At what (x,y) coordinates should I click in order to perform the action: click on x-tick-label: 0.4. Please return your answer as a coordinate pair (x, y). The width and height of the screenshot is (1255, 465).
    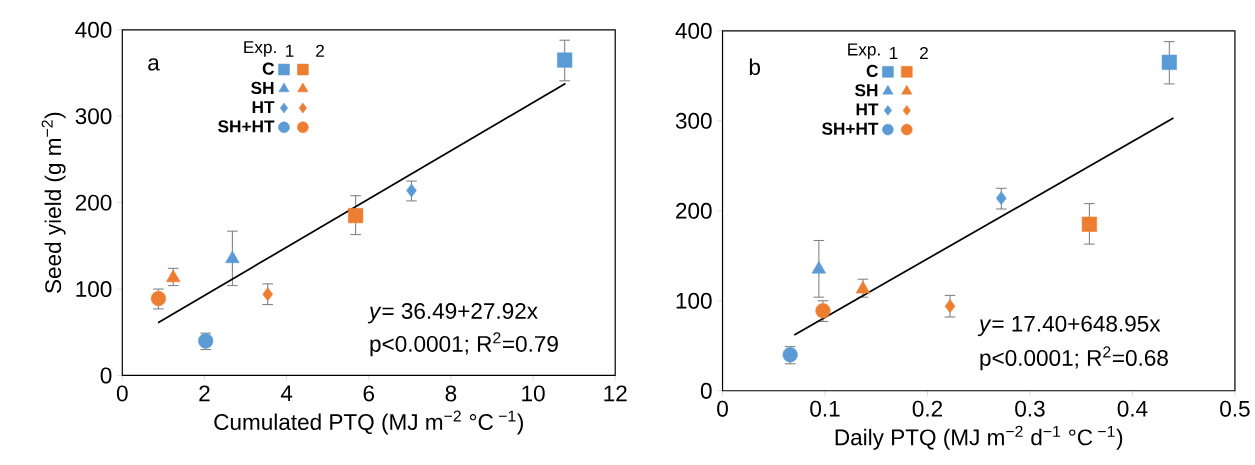
    Looking at the image, I should click on (1132, 408).